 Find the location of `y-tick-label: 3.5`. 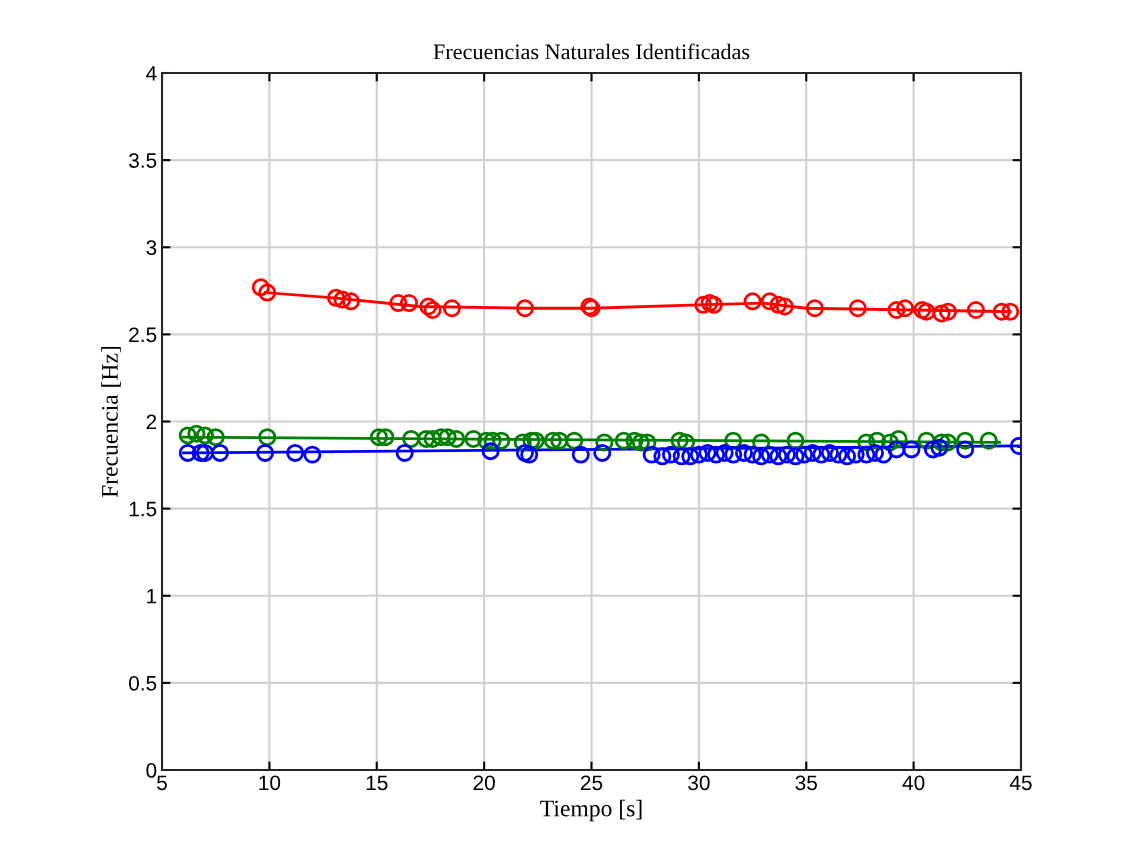

y-tick-label: 3.5 is located at coordinates (142, 160).